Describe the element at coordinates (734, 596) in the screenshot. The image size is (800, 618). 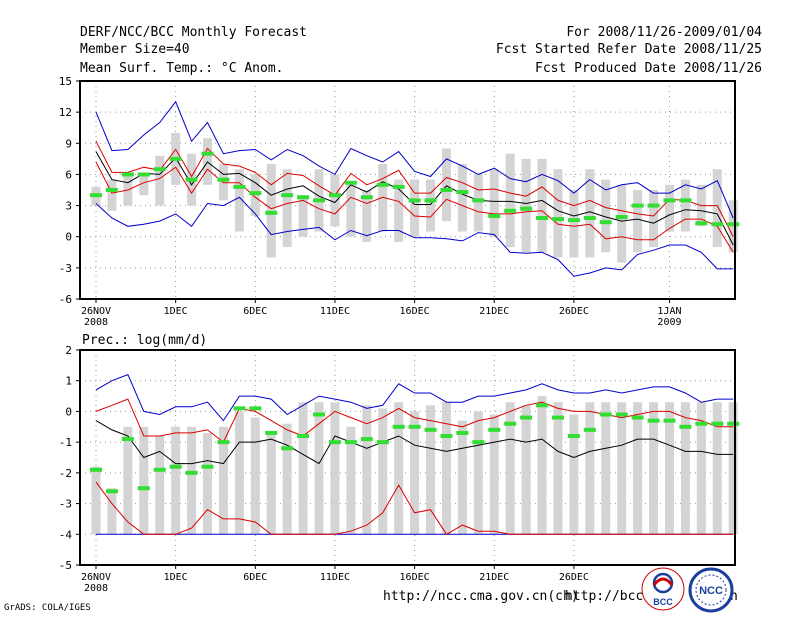
I see `url-bcc-tail: n` at that location.